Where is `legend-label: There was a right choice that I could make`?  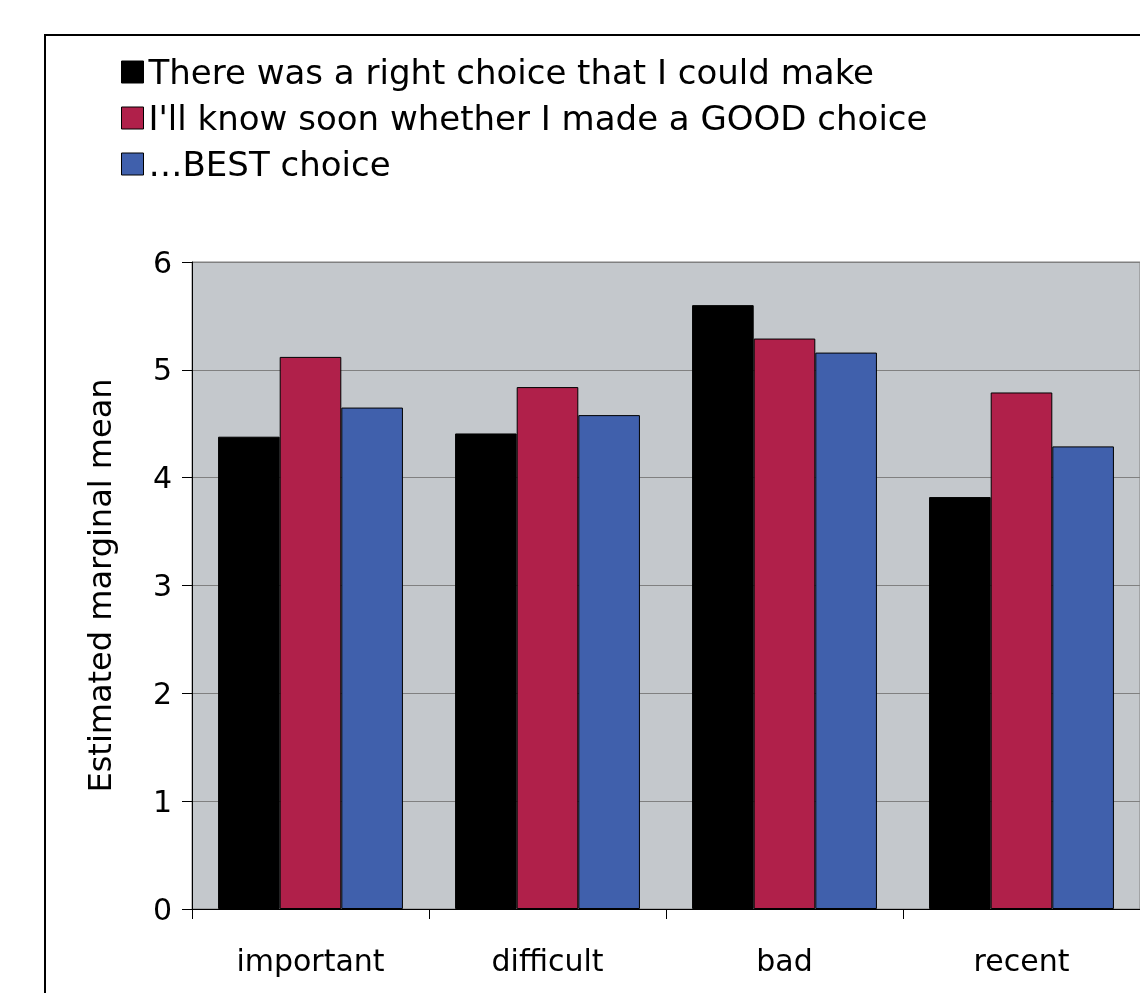 legend-label: There was a right choice that I could make is located at coordinates (511, 72).